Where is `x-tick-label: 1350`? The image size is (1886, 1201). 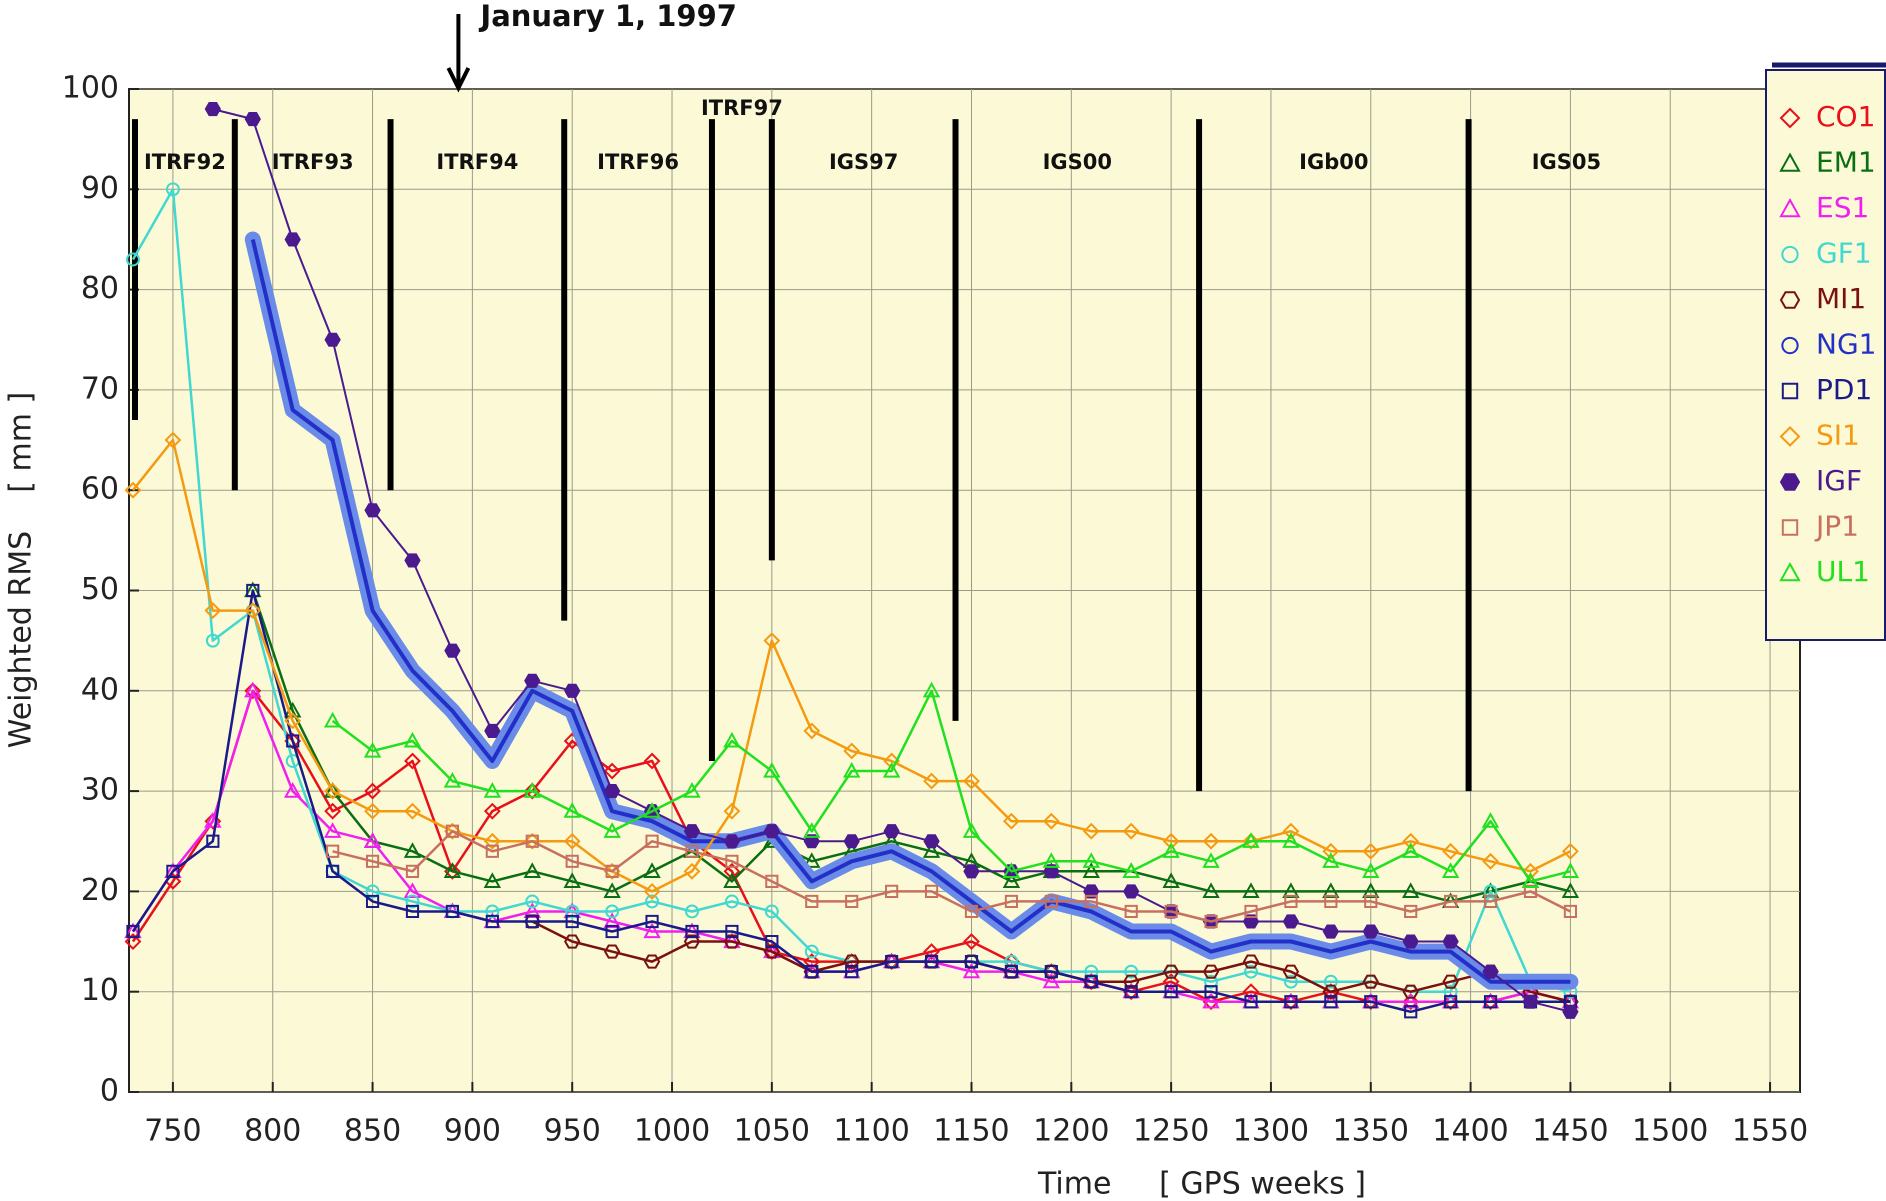 x-tick-label: 1350 is located at coordinates (1371, 1131).